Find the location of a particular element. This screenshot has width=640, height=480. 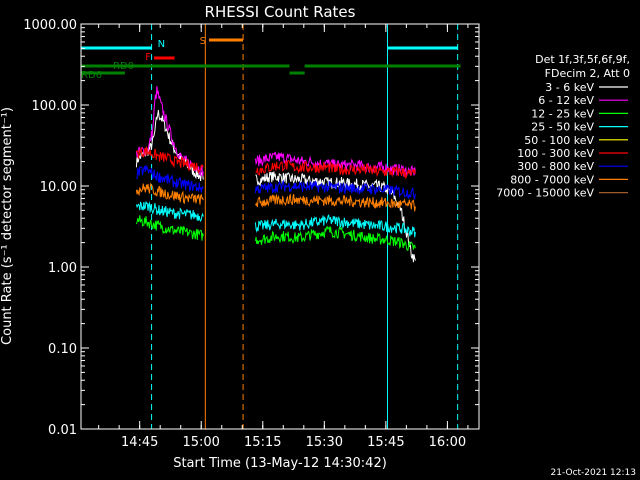

flag-label-RD0: RD0 is located at coordinates (123, 66).